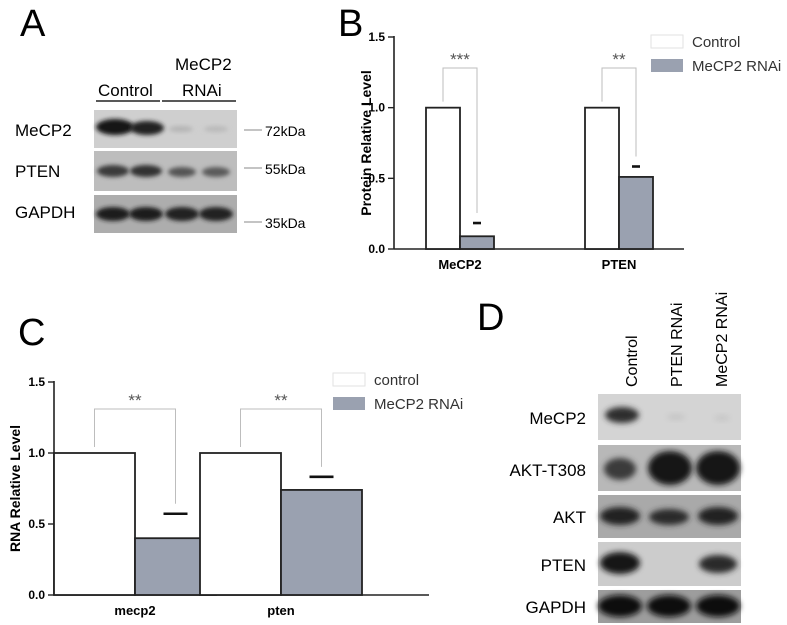  I want to click on panel-d-lane-label: MeCP2 RNAi, so click(722, 339).